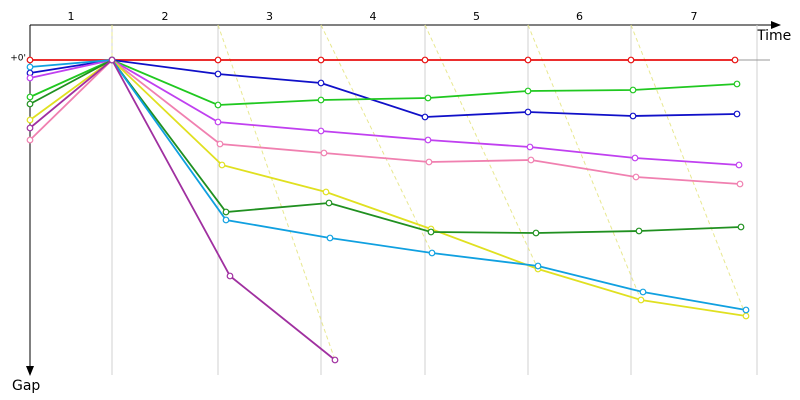 The image size is (800, 400). Describe the element at coordinates (269, 16) in the screenshot. I see `lap-label: 3` at that location.